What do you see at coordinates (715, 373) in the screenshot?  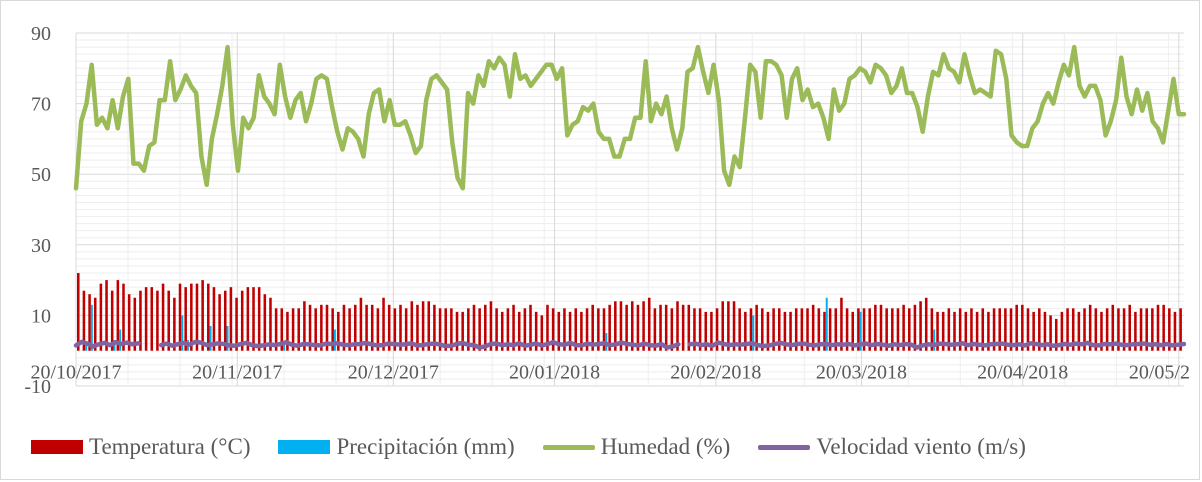 I see `x-tick-label: 20/02/2018` at bounding box center [715, 373].